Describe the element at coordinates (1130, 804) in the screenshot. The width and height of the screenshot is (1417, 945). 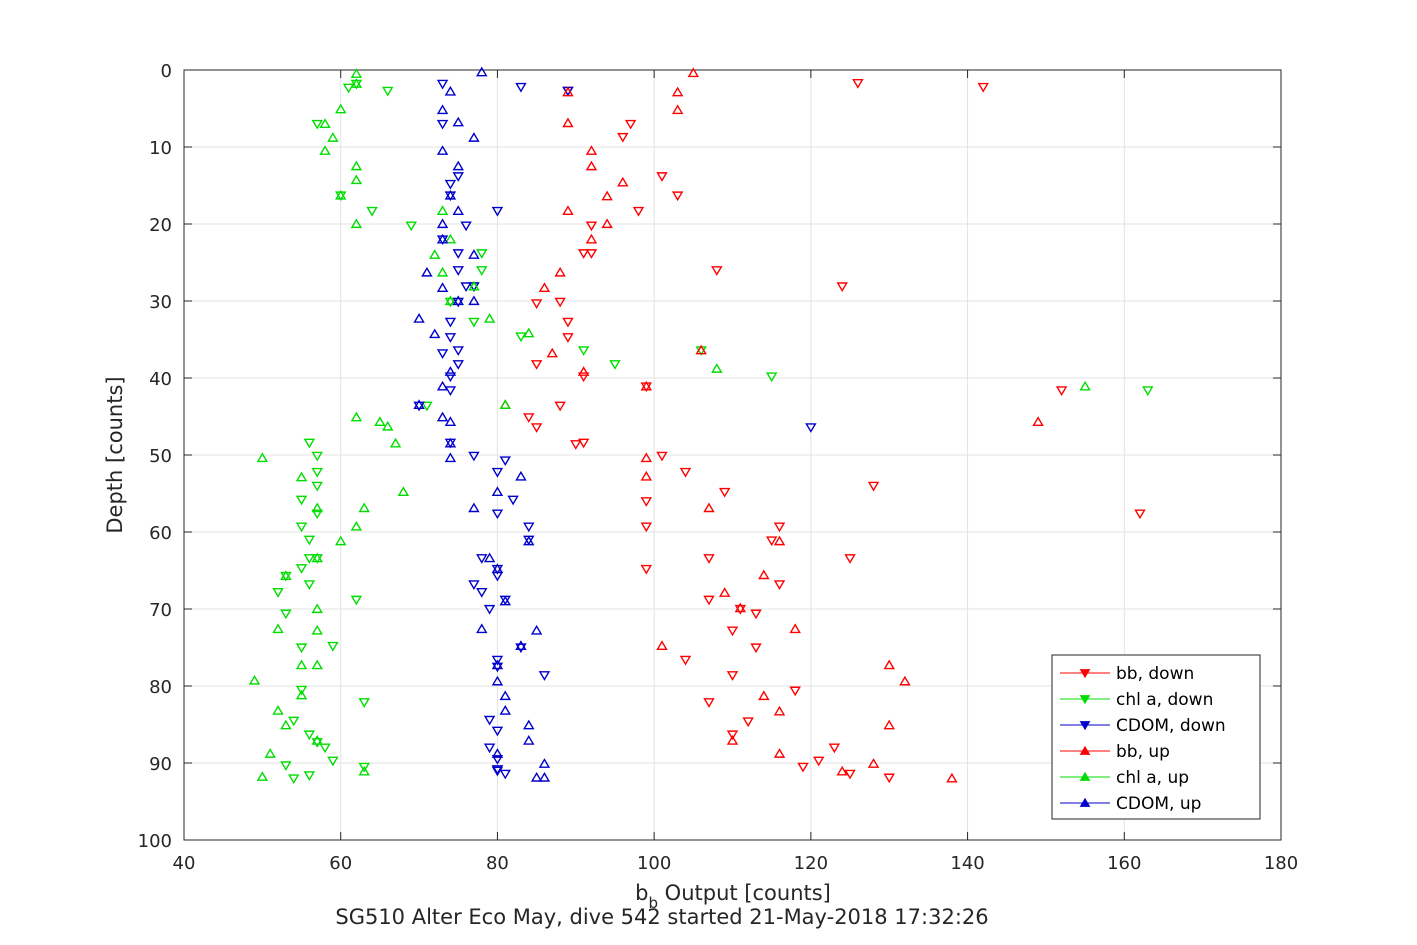
I see `legend-entry: CDOM, up` at that location.